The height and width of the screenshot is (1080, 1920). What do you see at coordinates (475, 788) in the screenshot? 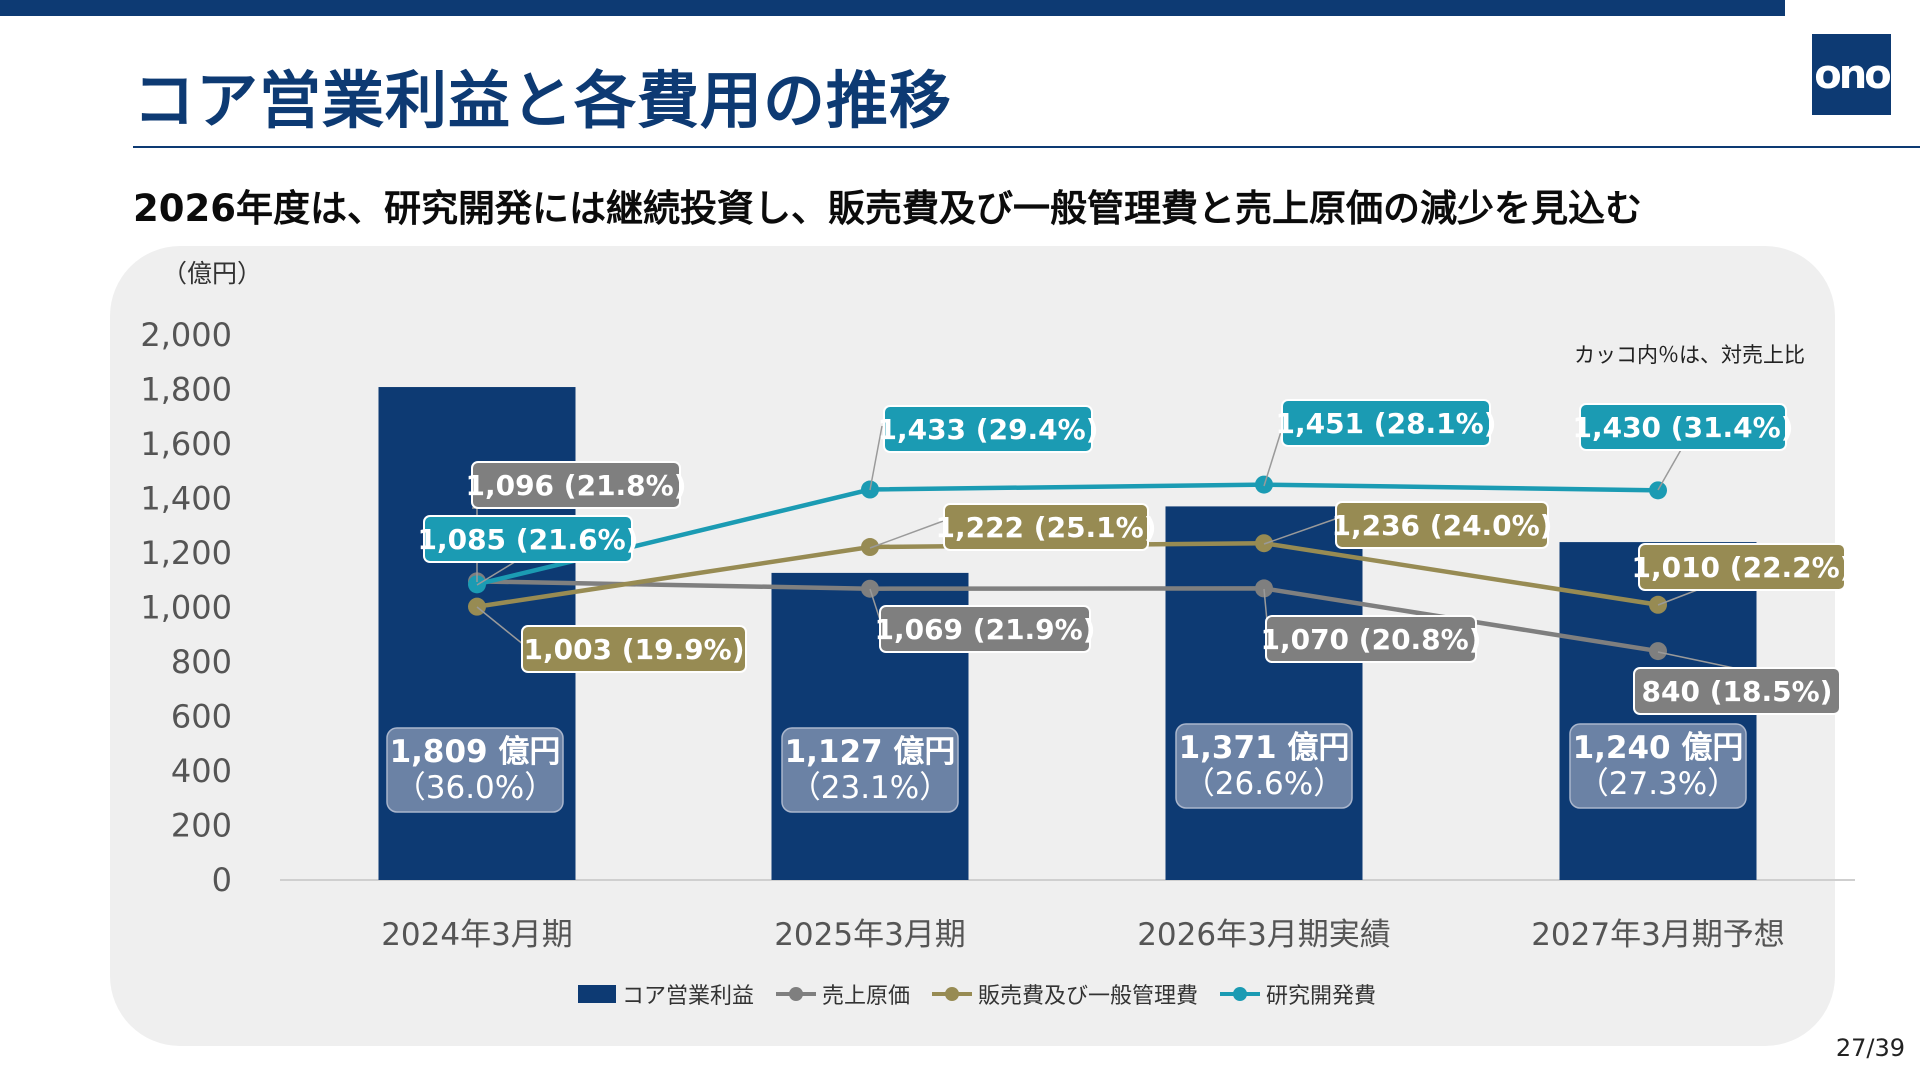
I see `bar-percent-label: （36.0%）` at bounding box center [475, 788].